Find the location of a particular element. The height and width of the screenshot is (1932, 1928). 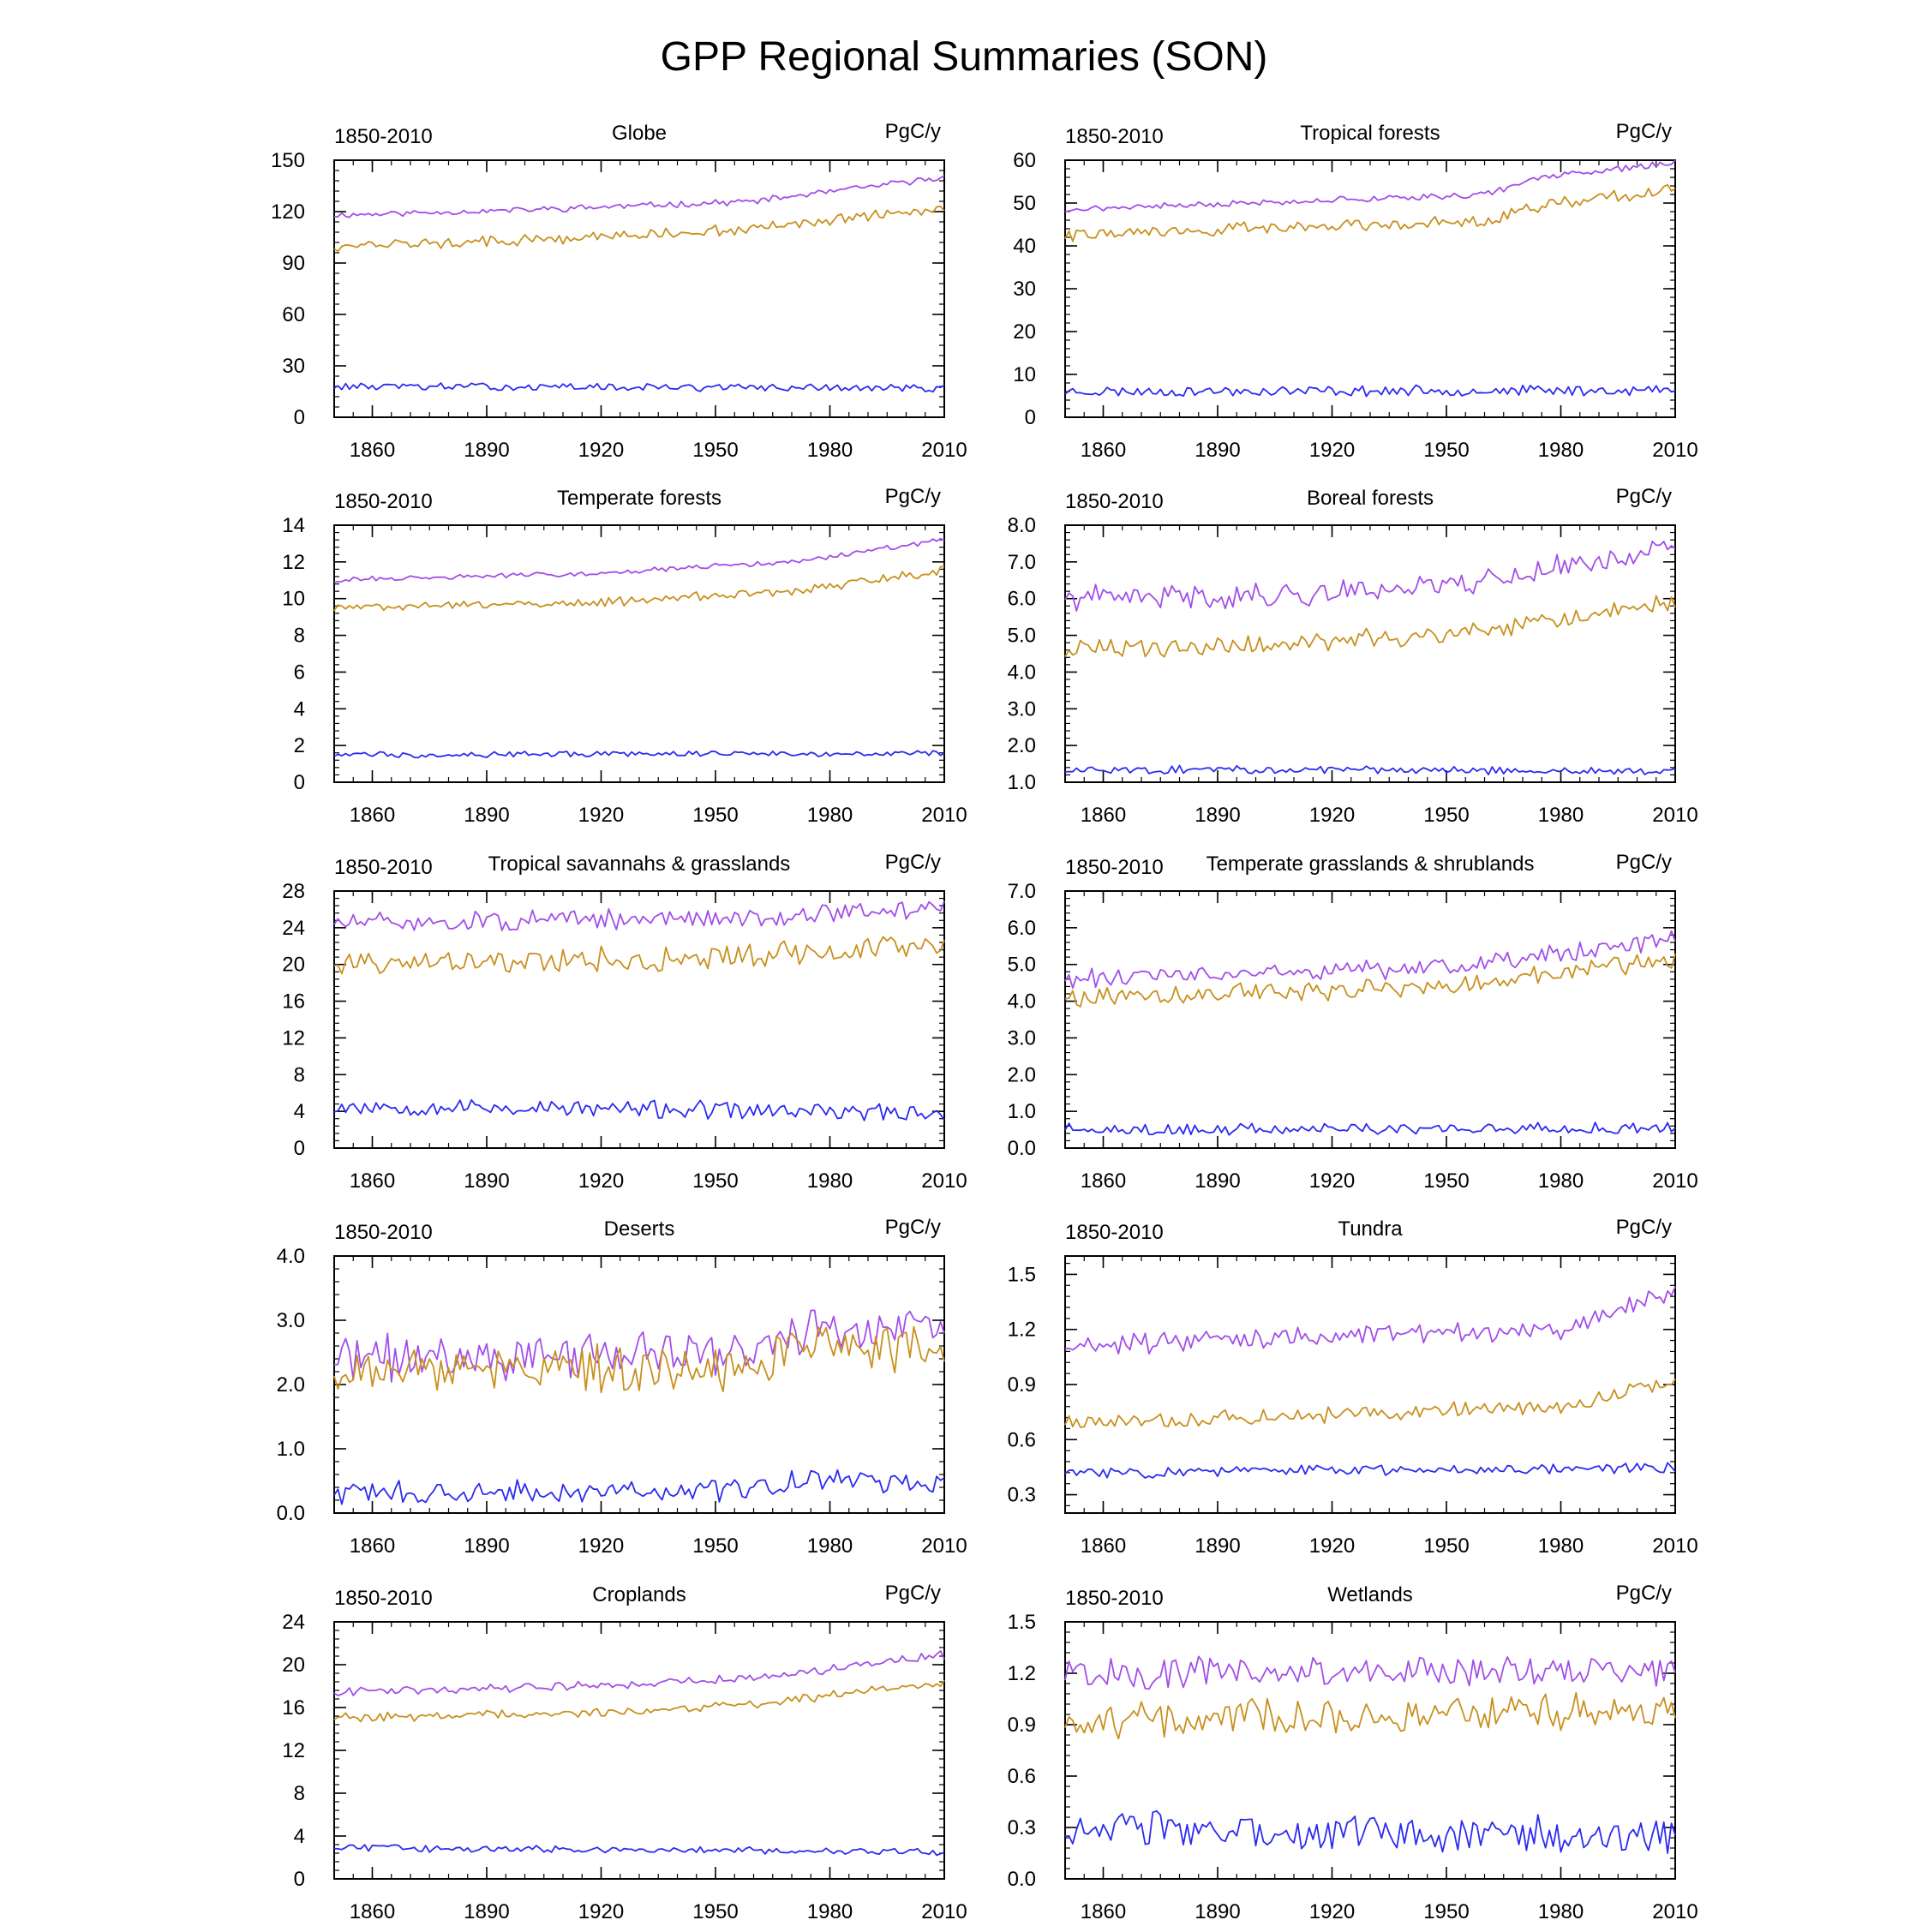

y-tick-label: 30 is located at coordinates (1025, 289).